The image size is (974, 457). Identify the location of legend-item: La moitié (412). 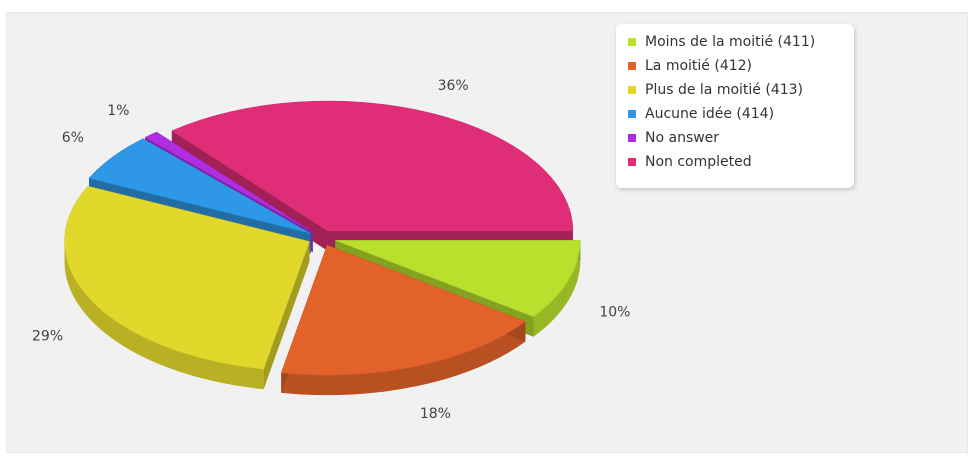
(741, 66).